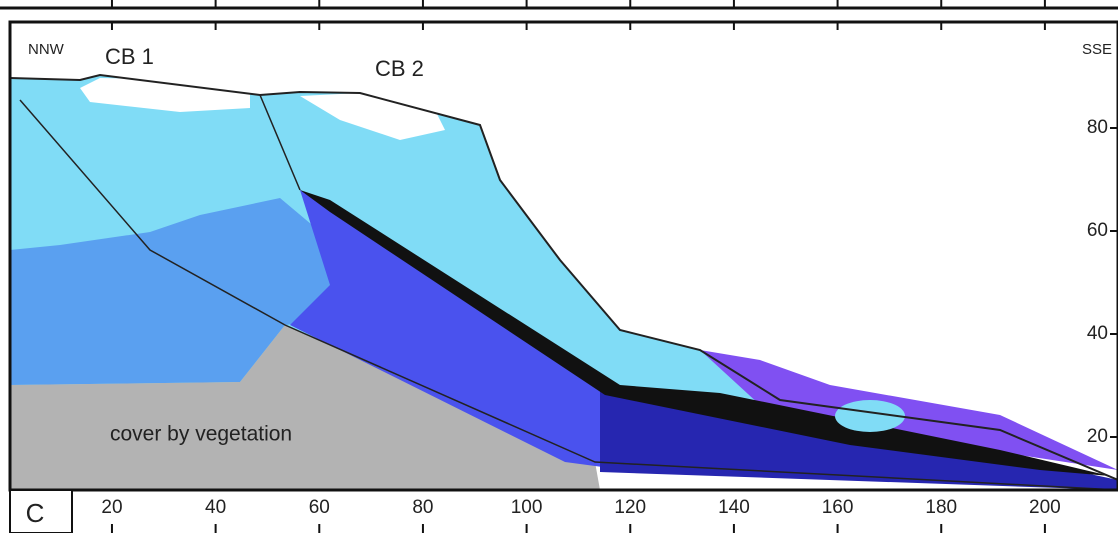 The image size is (1118, 533). Describe the element at coordinates (630, 507) in the screenshot. I see `x-tick-label: 120` at that location.